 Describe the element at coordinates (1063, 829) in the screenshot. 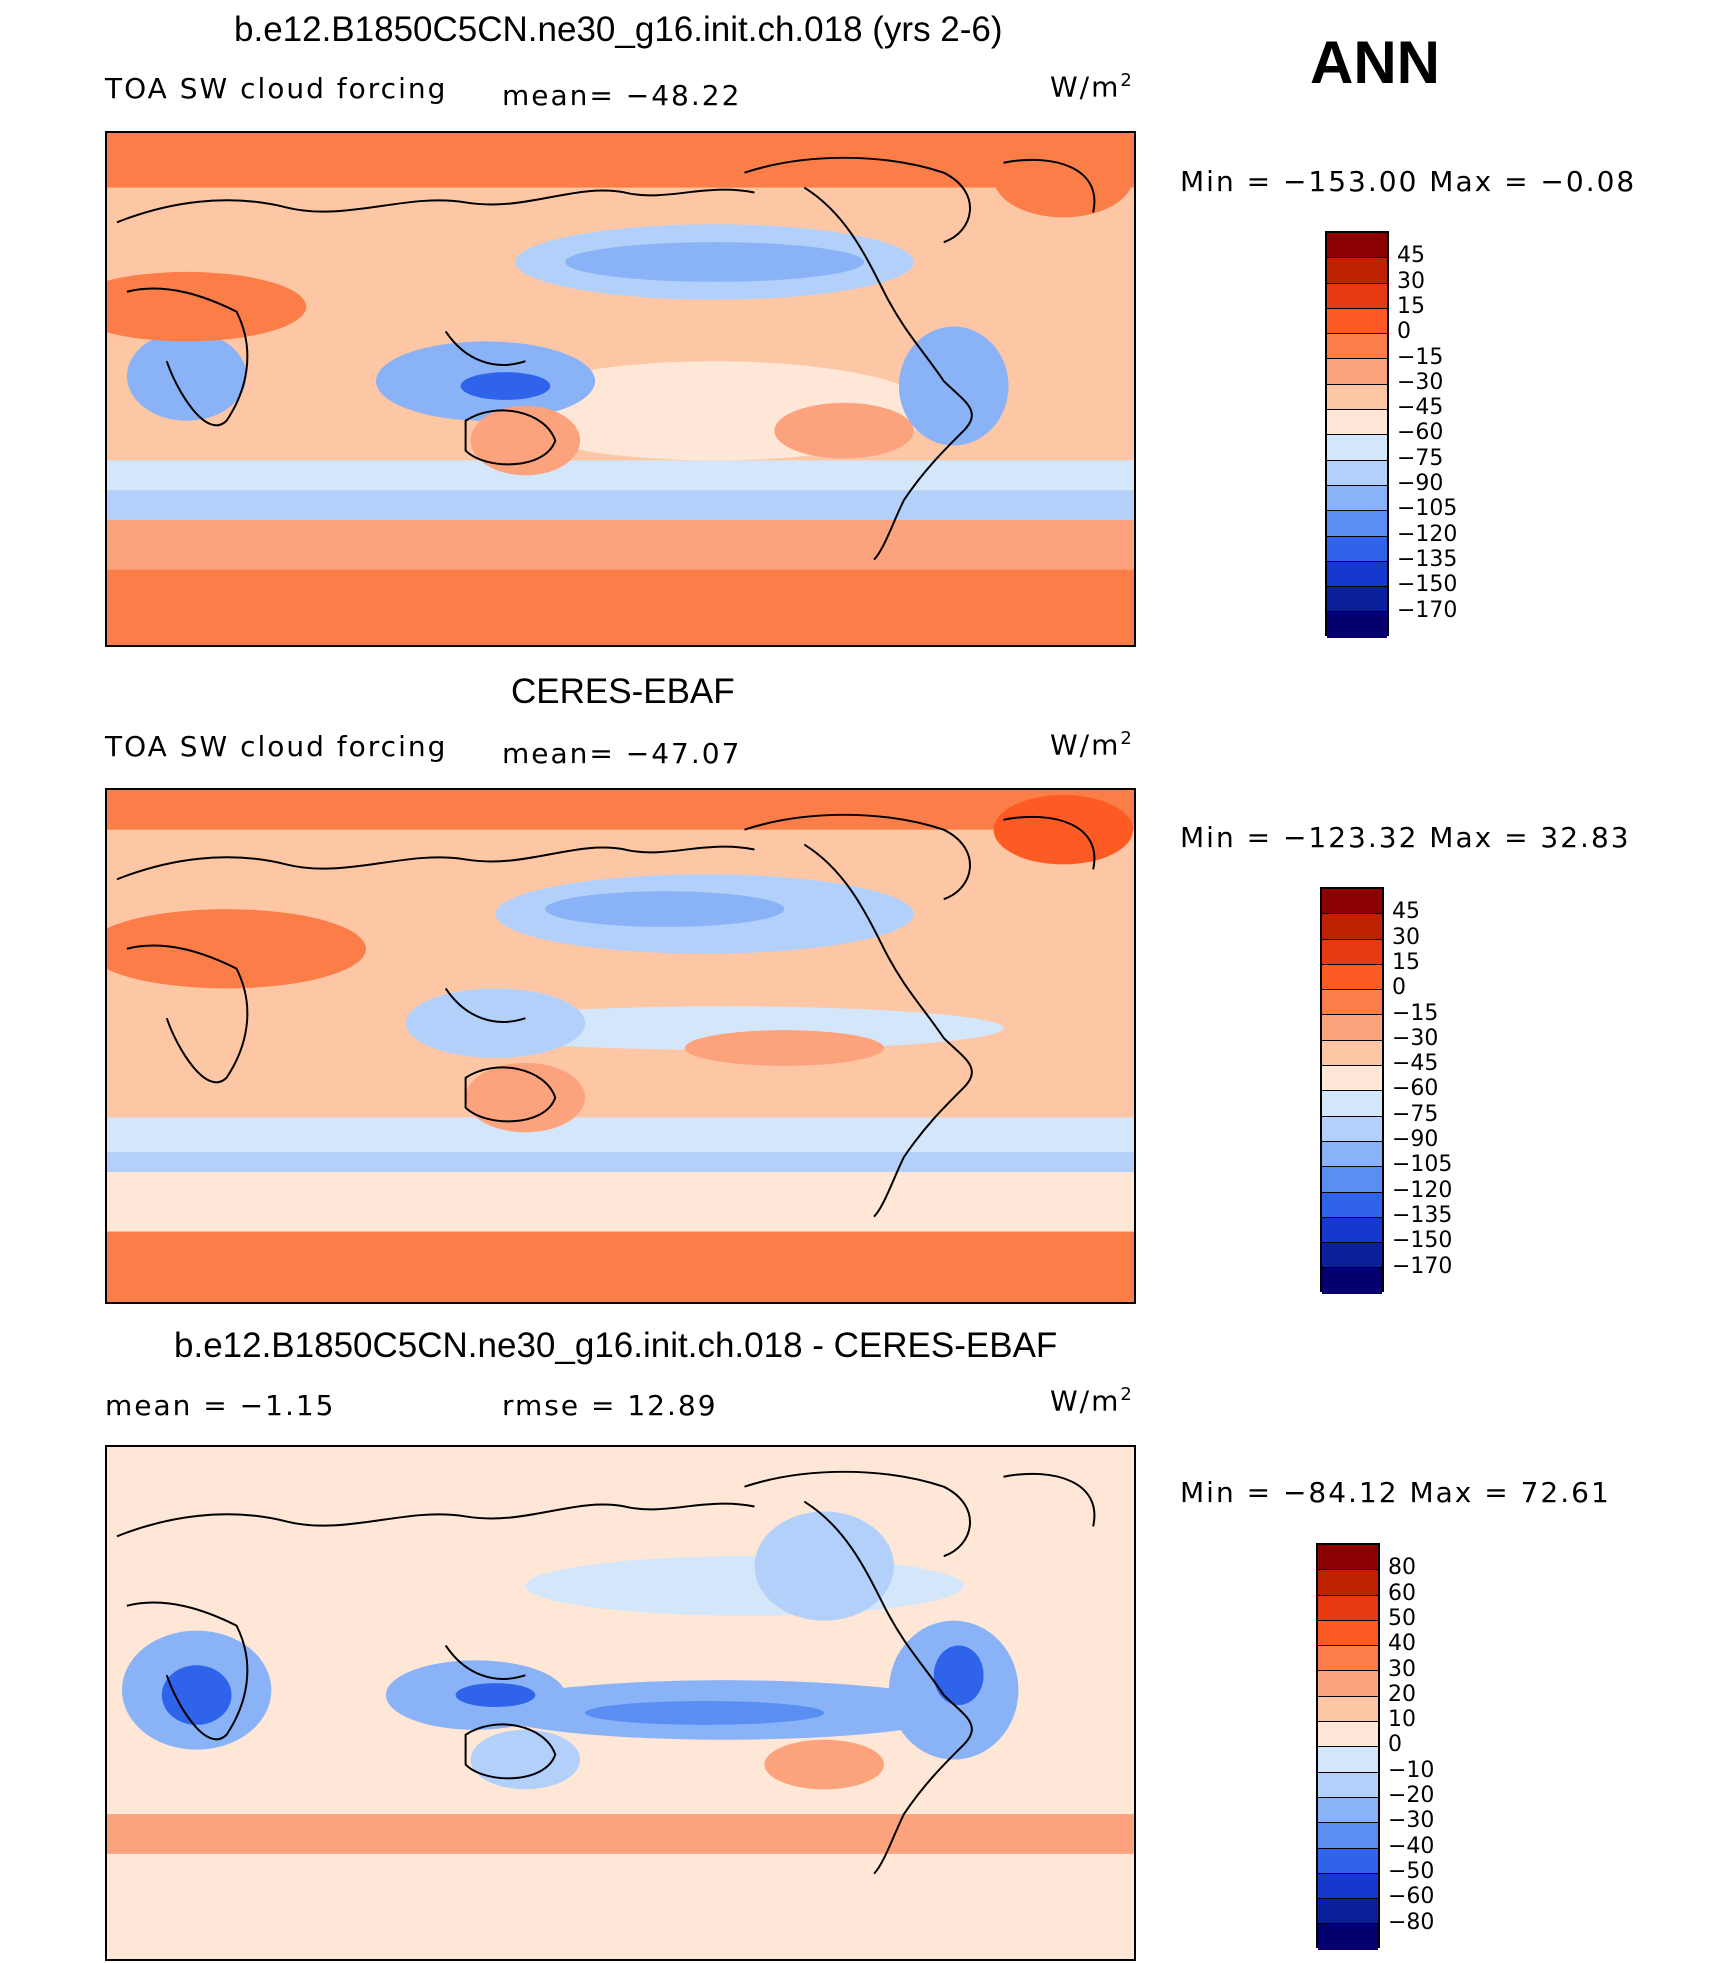

I see `panel-2-greenland` at that location.